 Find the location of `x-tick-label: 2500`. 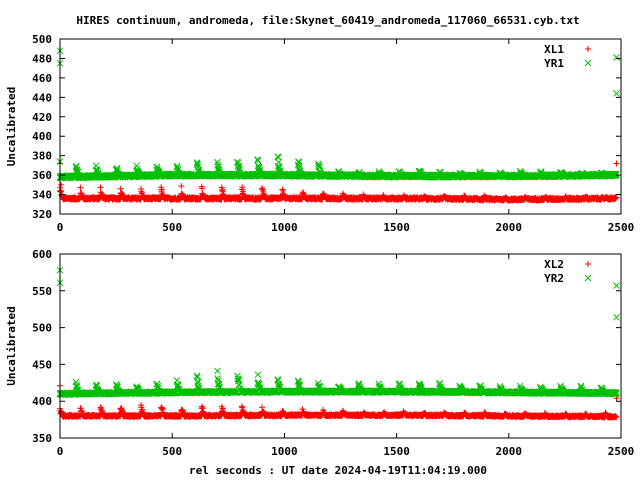

x-tick-label: 2500 is located at coordinates (621, 227).